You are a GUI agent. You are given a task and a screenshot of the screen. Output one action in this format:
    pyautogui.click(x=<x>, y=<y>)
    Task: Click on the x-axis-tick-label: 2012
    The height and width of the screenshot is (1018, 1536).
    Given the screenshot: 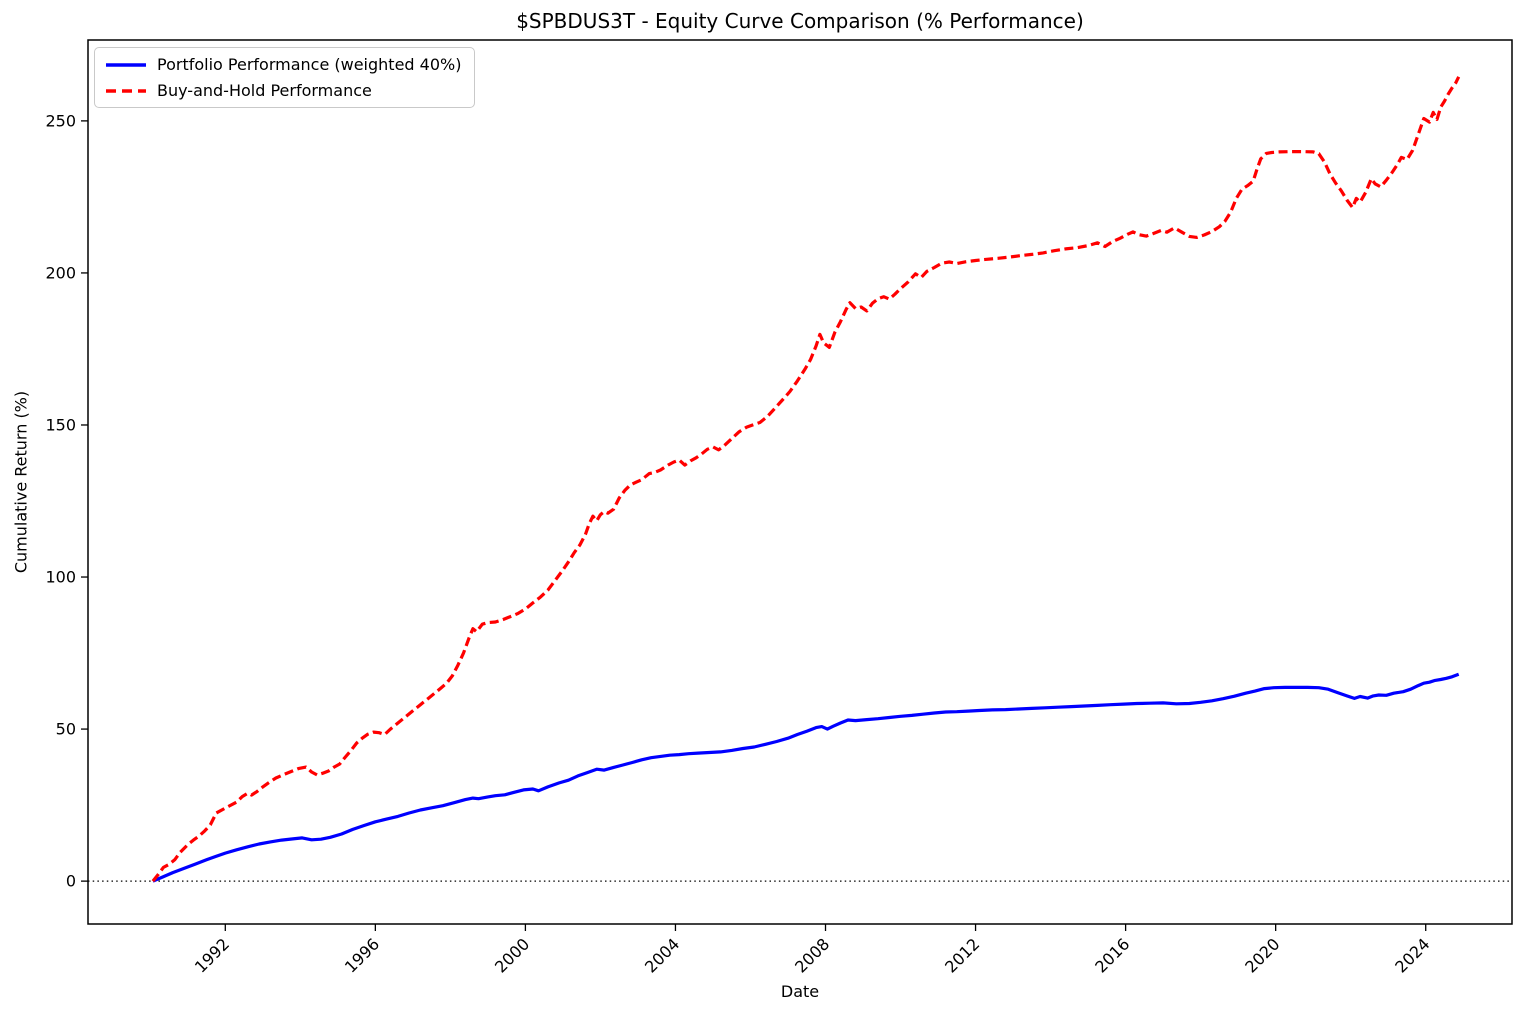 What is the action you would take?
    pyautogui.click(x=962, y=955)
    